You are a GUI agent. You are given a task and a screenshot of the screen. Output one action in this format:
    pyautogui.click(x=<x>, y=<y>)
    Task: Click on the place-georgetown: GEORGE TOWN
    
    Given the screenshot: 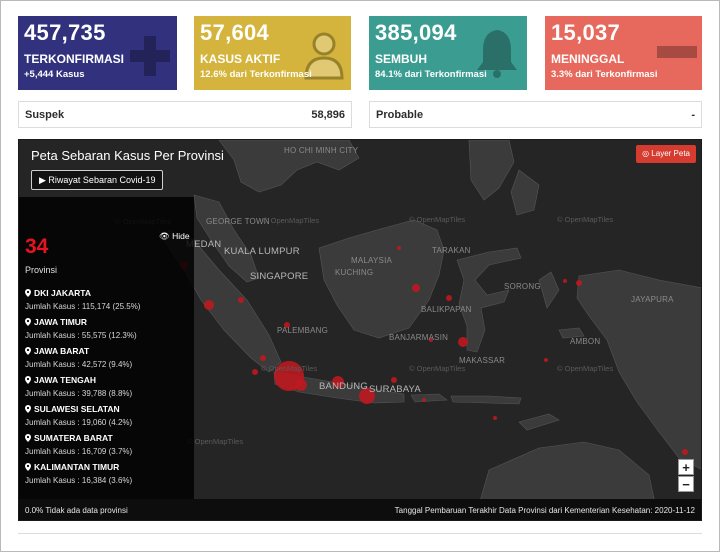 What is the action you would take?
    pyautogui.click(x=238, y=221)
    